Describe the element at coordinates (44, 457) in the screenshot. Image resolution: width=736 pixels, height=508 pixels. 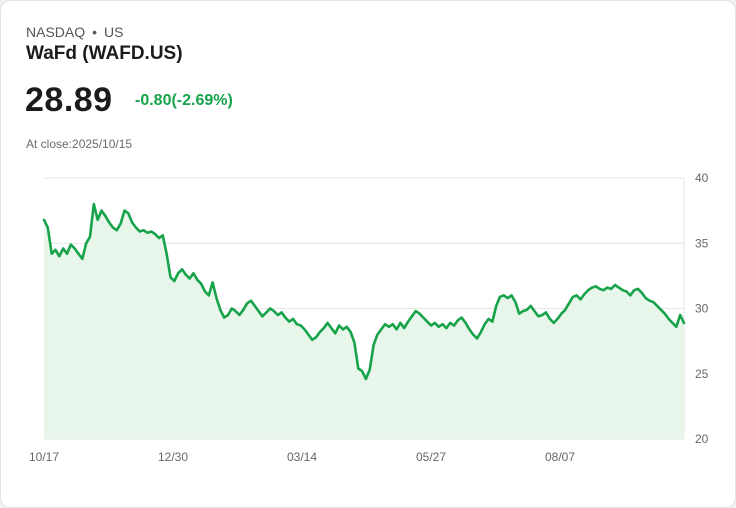
I see `x-tick-label: 10/17` at that location.